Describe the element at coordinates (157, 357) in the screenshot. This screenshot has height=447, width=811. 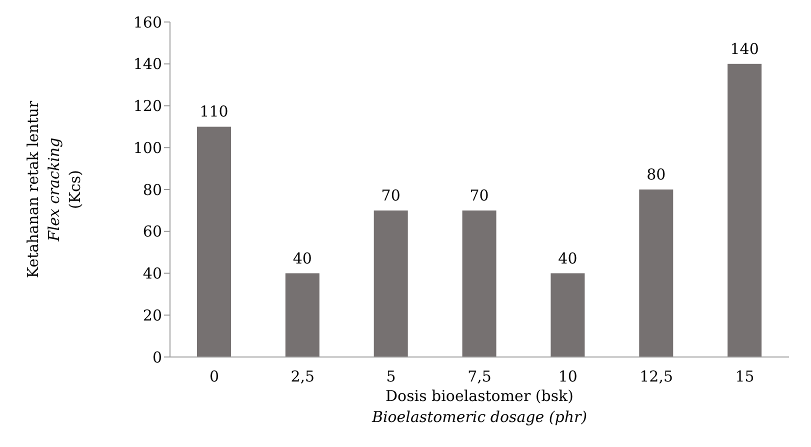
I see `y-tick-label: 0` at that location.